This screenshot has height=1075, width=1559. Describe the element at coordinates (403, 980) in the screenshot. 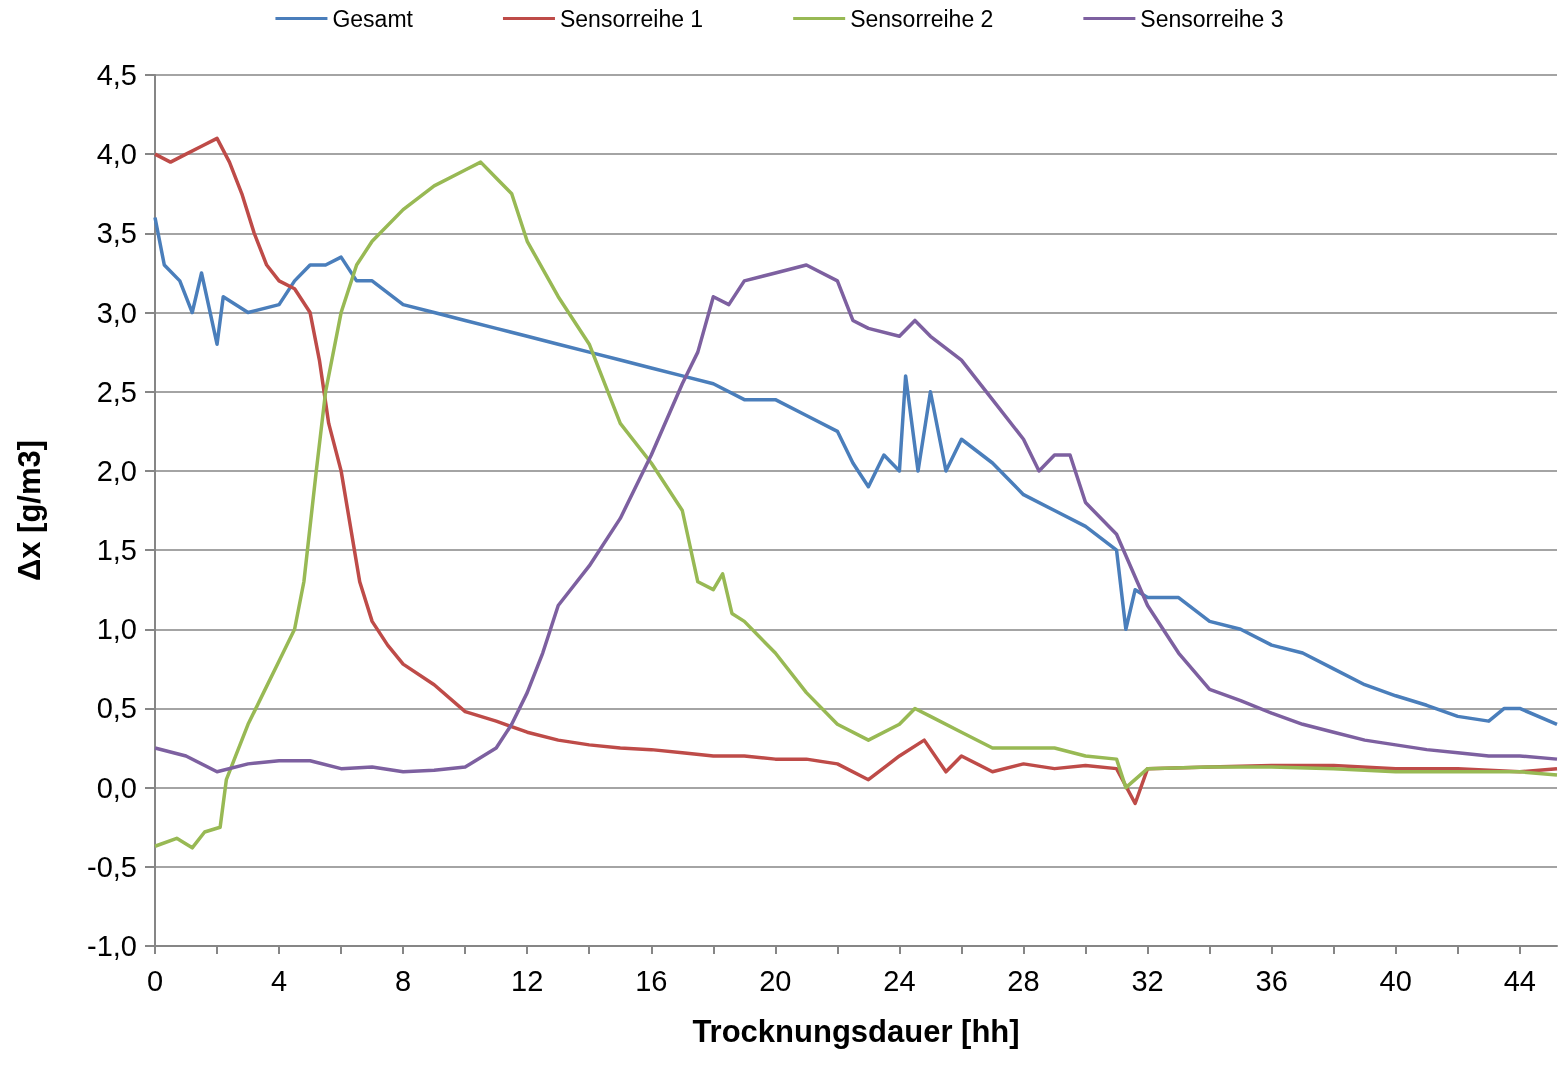

I see `x-tick-label: 8` at that location.